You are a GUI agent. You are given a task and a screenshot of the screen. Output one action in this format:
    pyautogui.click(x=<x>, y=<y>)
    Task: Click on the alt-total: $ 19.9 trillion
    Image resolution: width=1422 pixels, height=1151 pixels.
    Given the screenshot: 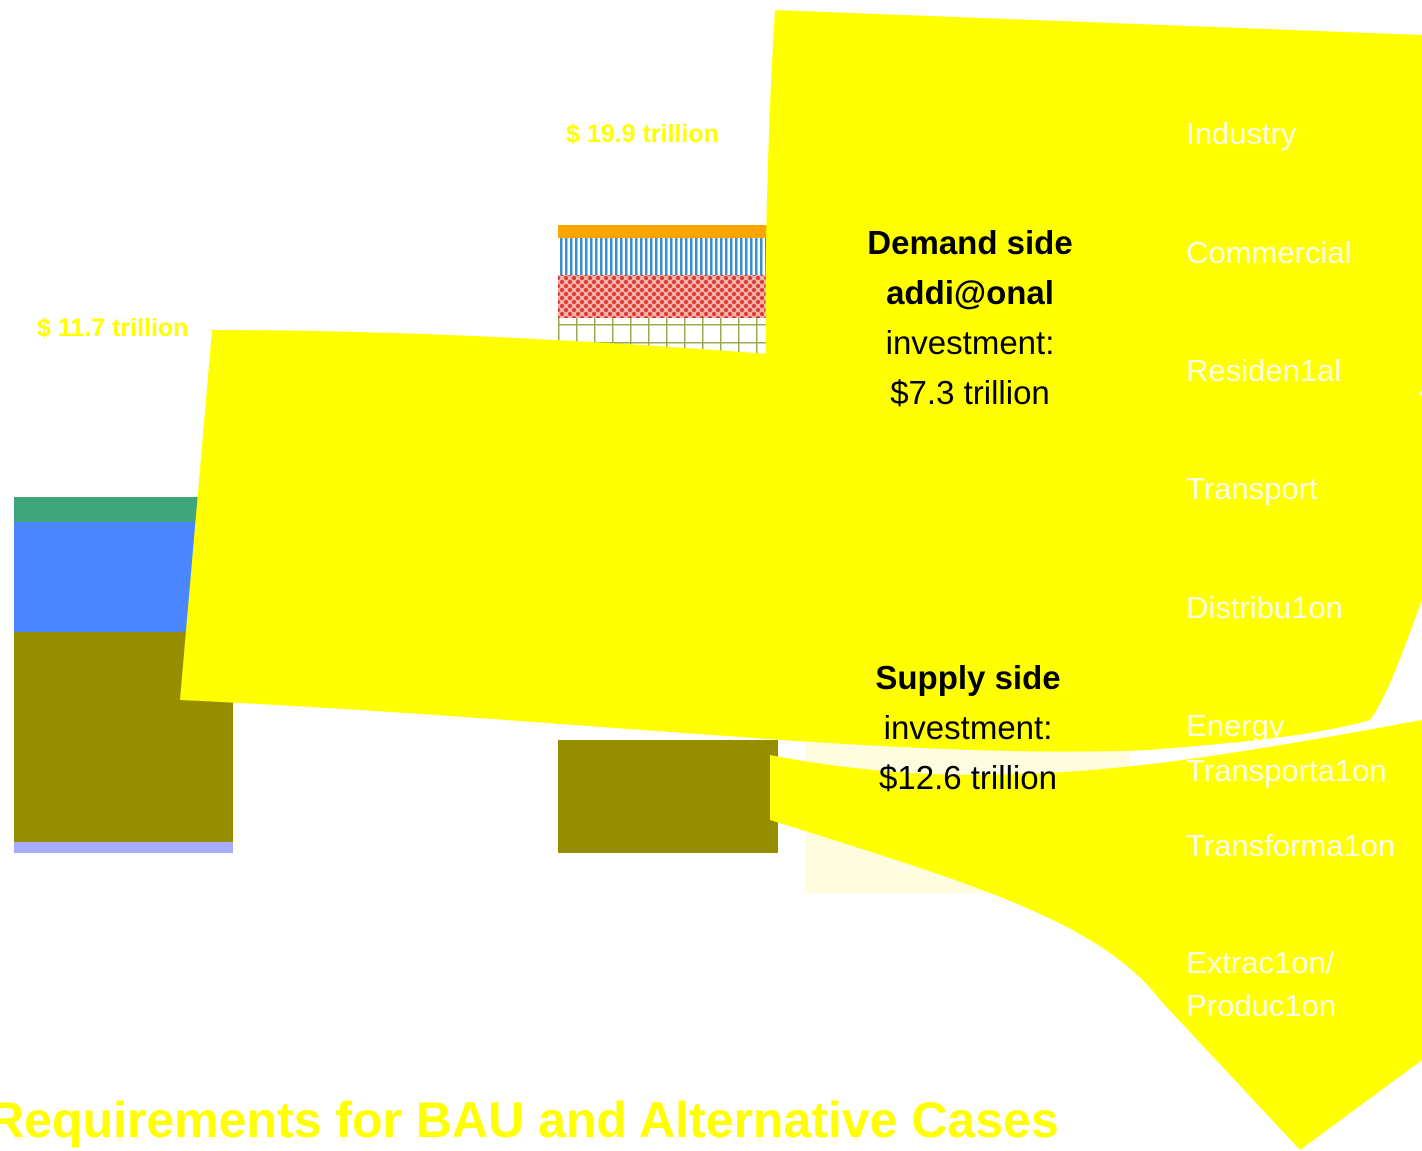 What is the action you would take?
    pyautogui.click(x=642, y=134)
    